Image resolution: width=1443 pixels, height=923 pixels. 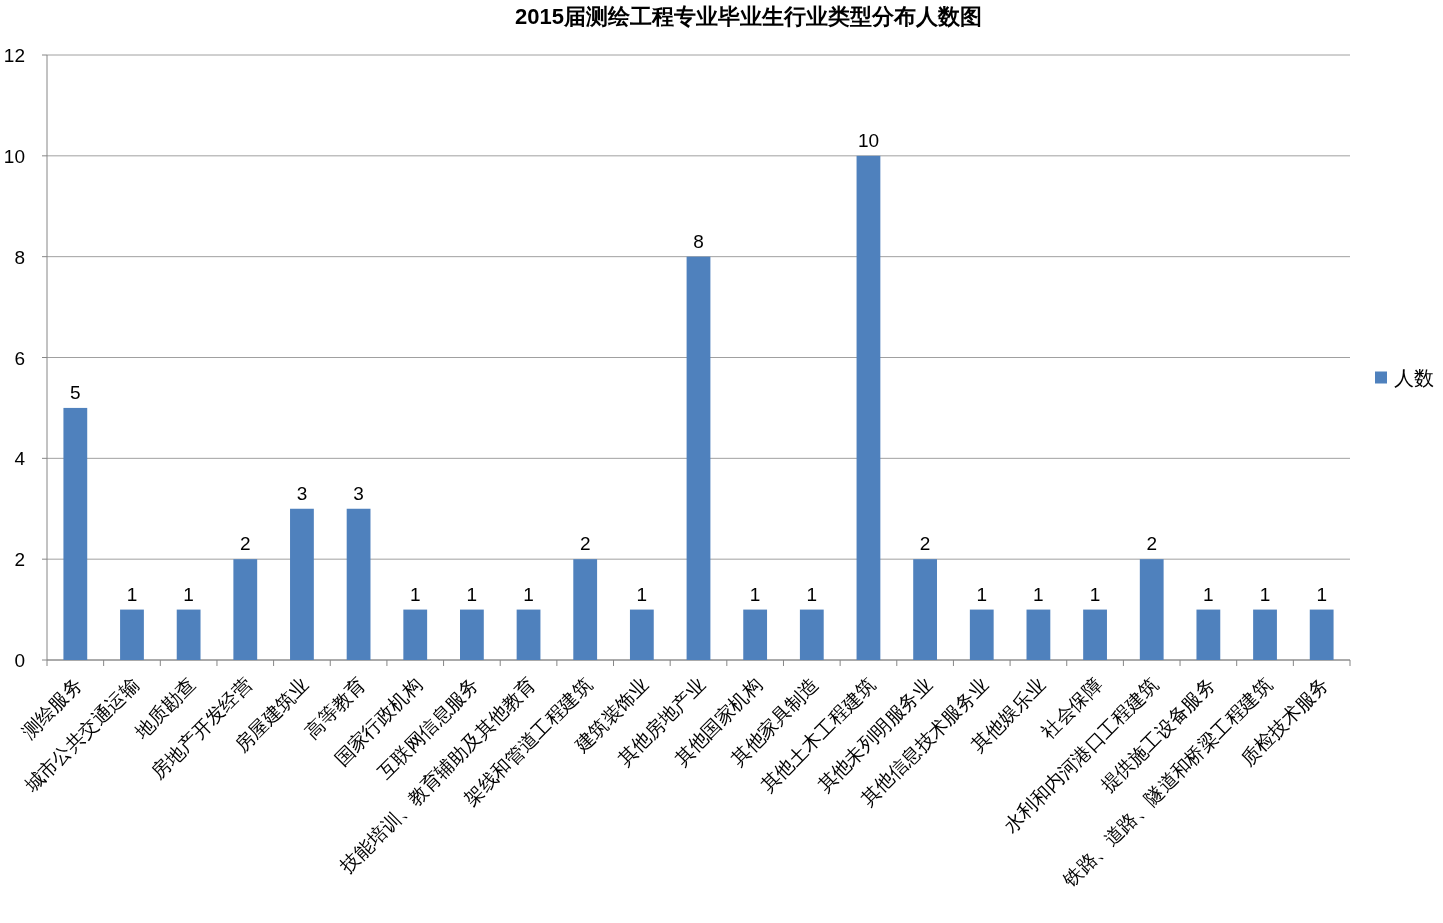 What do you see at coordinates (1414, 377) in the screenshot?
I see `legend-label: 人数` at bounding box center [1414, 377].